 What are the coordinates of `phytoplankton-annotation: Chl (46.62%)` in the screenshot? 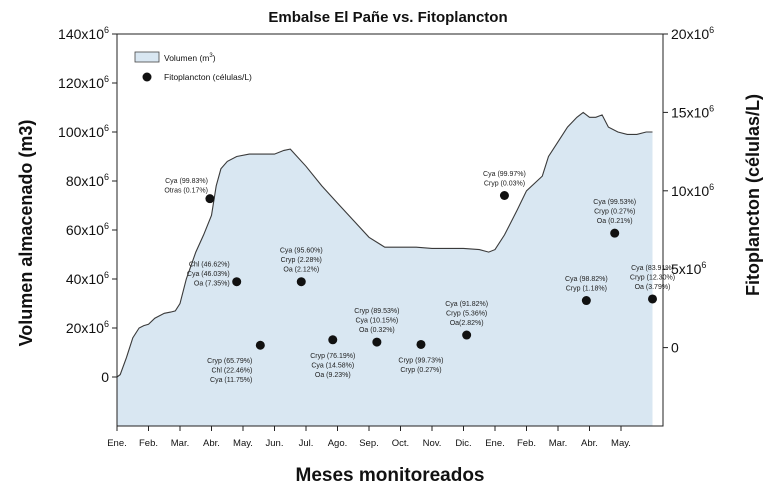 It's located at (209, 265).